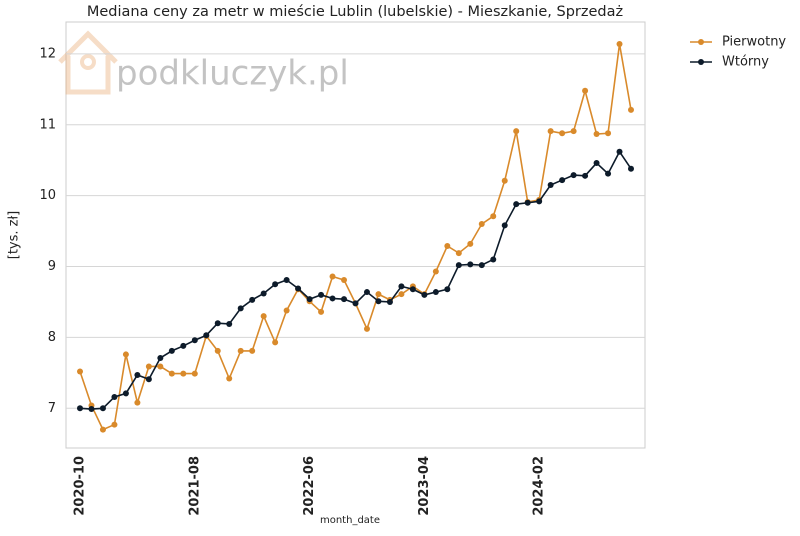  I want to click on y-axis-label: [tys. zł], so click(14, 235).